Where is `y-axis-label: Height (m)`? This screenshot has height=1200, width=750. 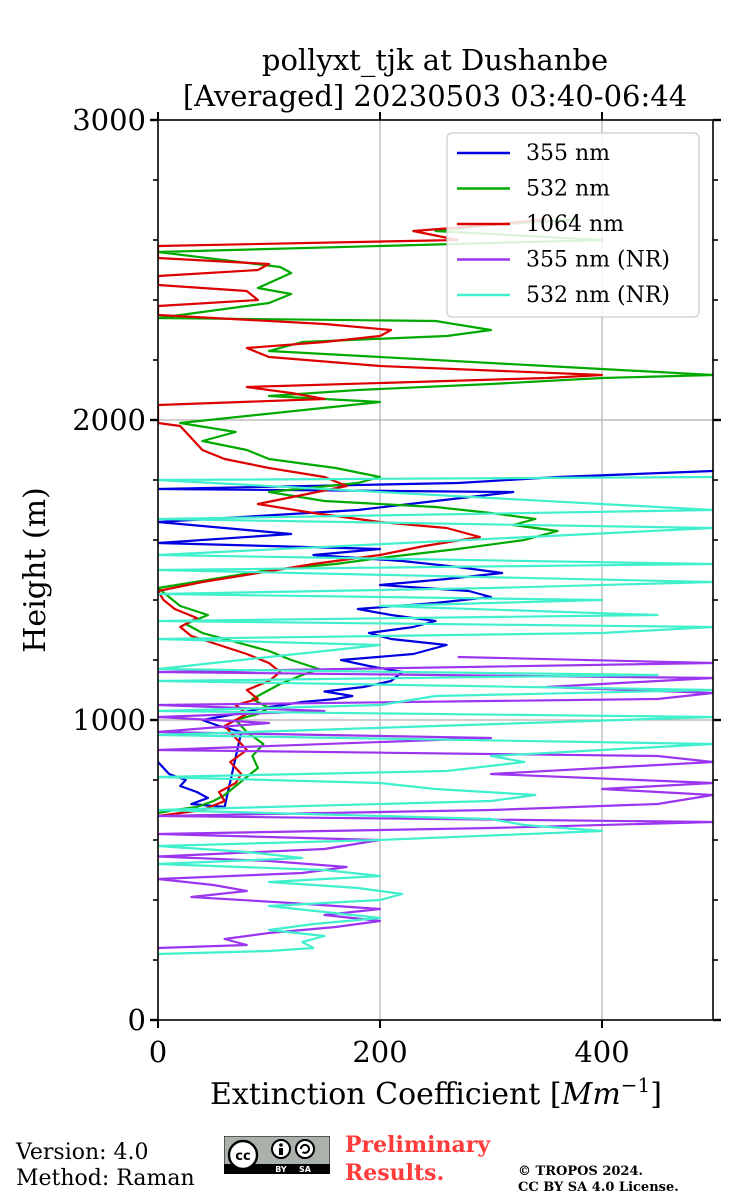
y-axis-label: Height (m) is located at coordinates (35, 569).